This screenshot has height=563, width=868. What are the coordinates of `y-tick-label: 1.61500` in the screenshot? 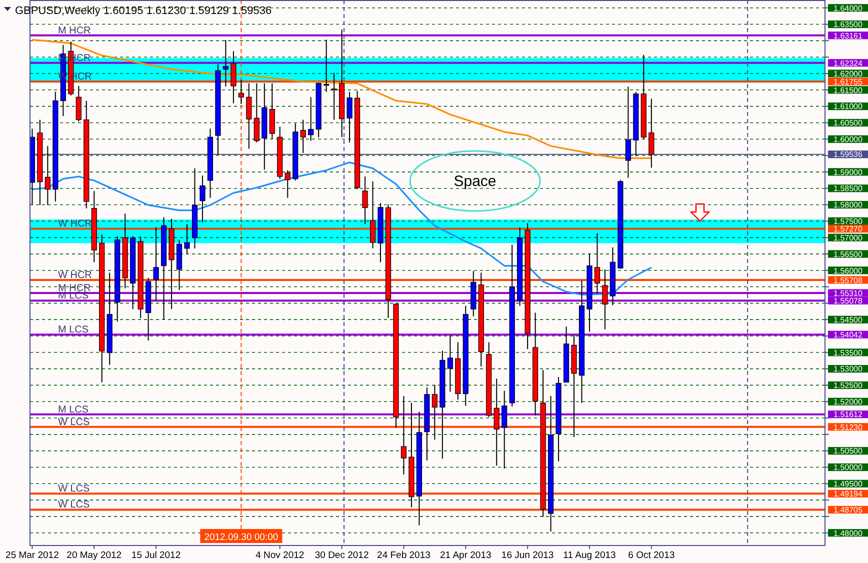 It's located at (849, 90).